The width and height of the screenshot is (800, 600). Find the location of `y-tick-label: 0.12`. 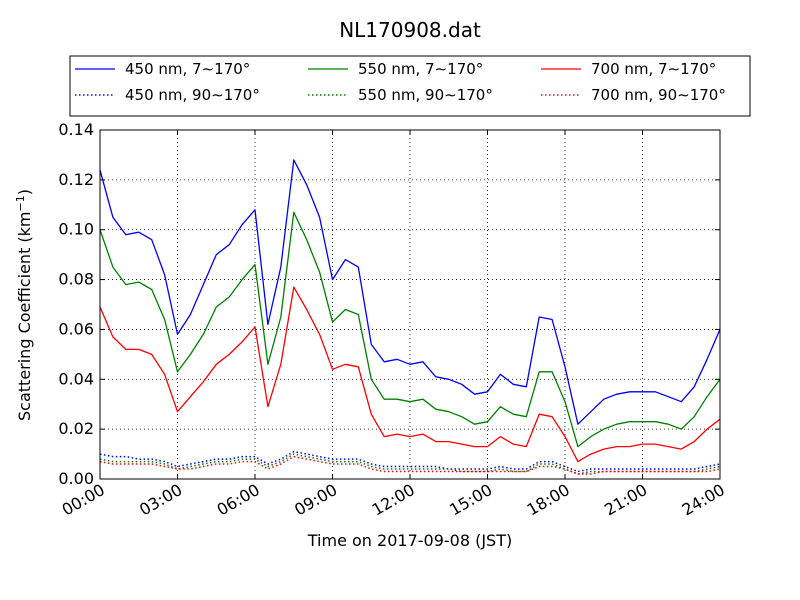

y-tick-label: 0.12 is located at coordinates (76, 179).